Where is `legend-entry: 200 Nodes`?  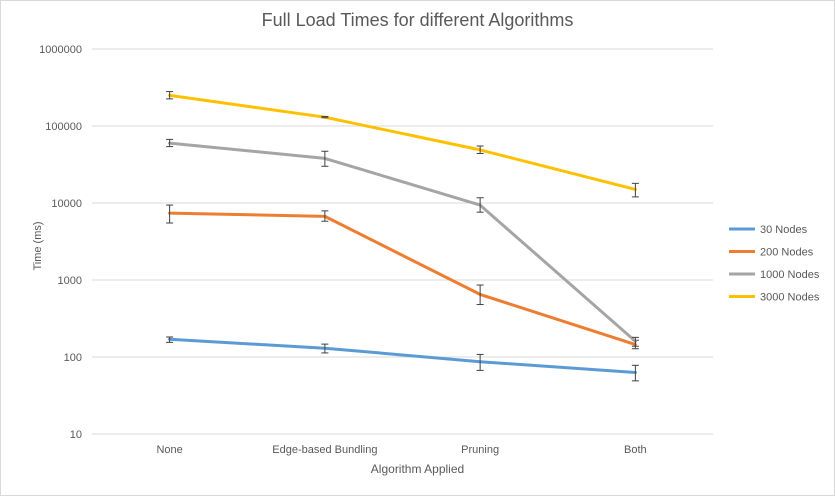 legend-entry: 200 Nodes is located at coordinates (771, 253).